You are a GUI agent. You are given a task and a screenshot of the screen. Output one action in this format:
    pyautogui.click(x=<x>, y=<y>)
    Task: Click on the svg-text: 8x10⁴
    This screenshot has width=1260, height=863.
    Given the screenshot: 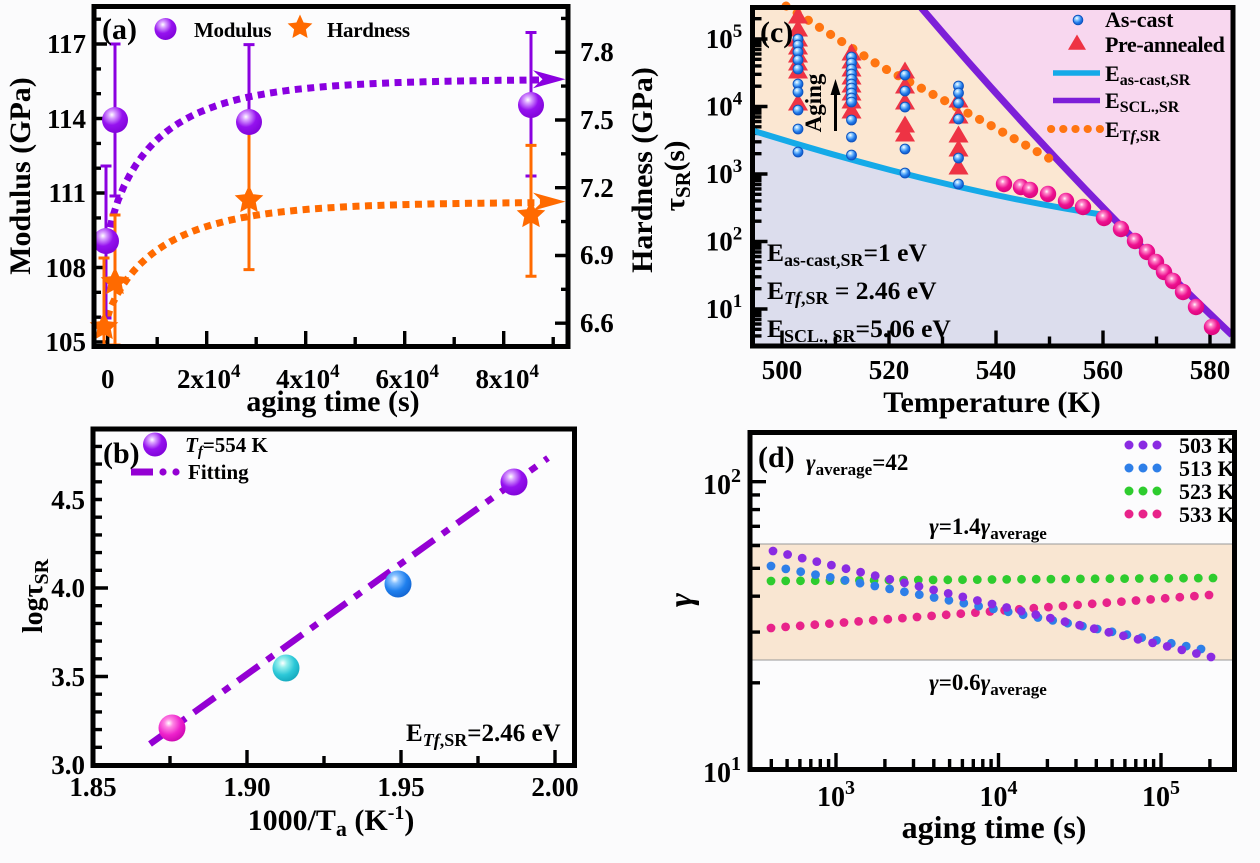 What is the action you would take?
    pyautogui.click(x=508, y=377)
    